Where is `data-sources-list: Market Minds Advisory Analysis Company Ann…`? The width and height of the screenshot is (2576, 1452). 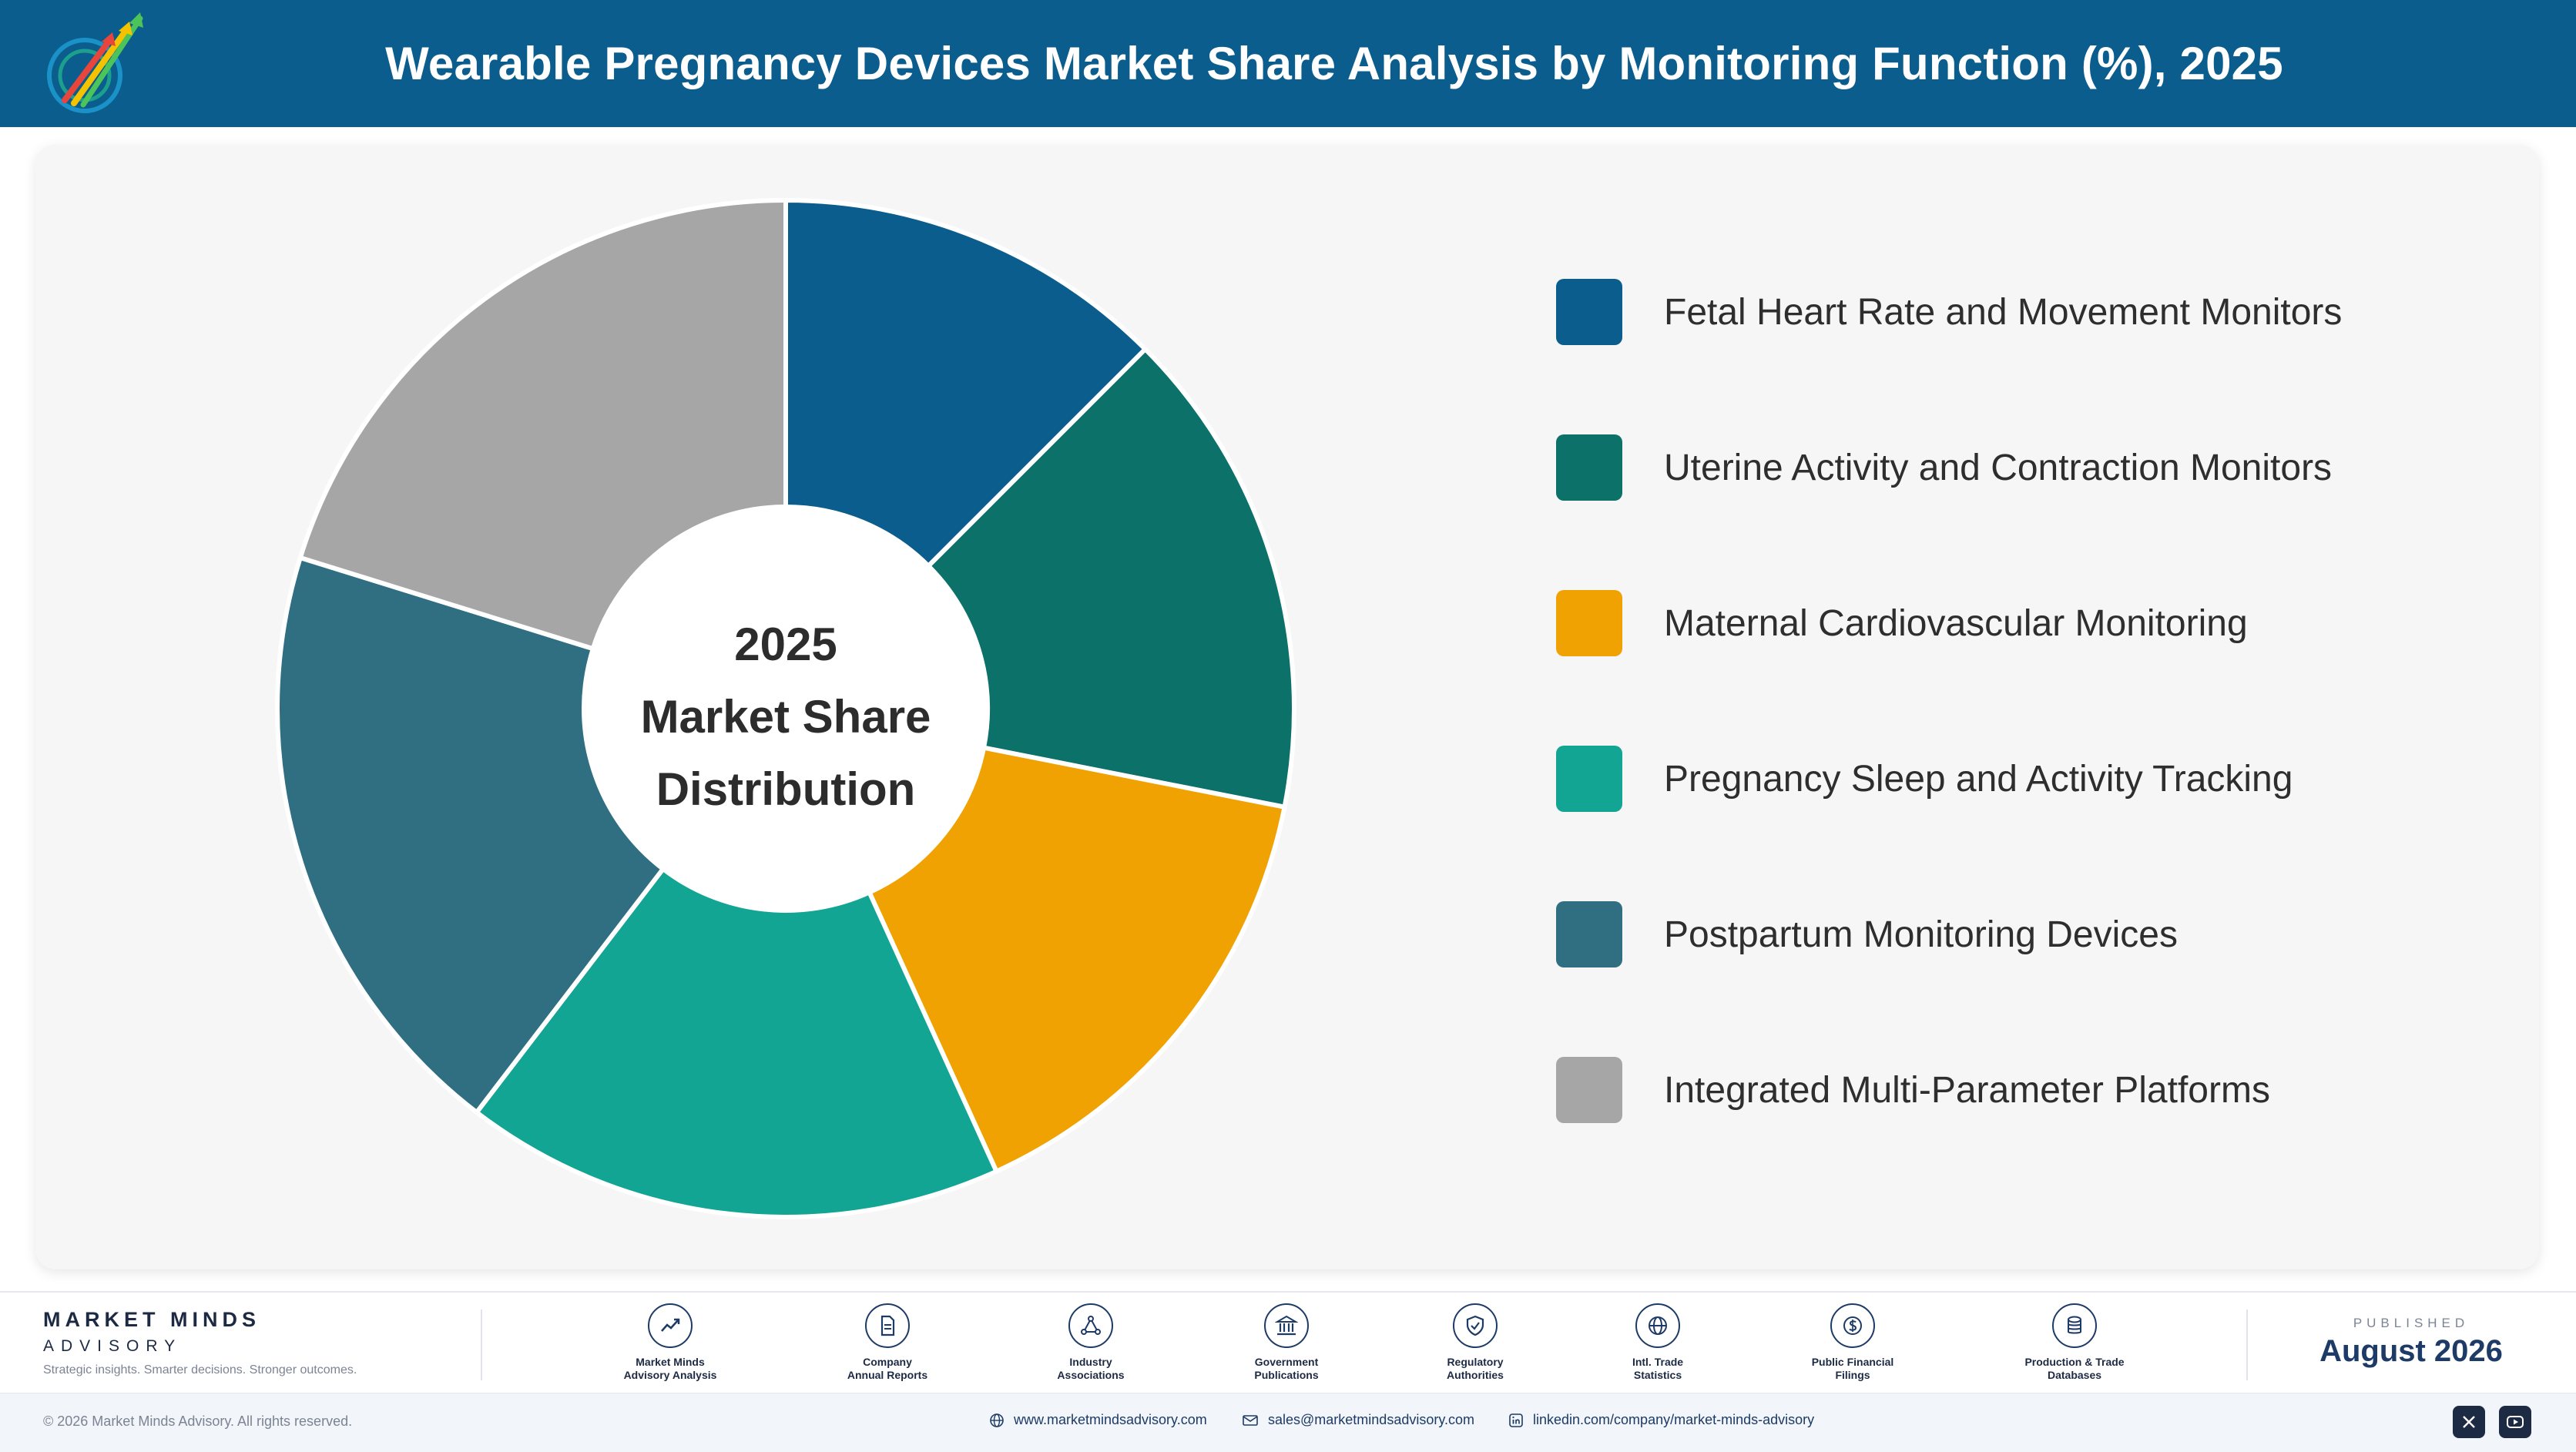 data-sources-list: Market Minds Advisory Analysis Company Ann… is located at coordinates (1405, 1349).